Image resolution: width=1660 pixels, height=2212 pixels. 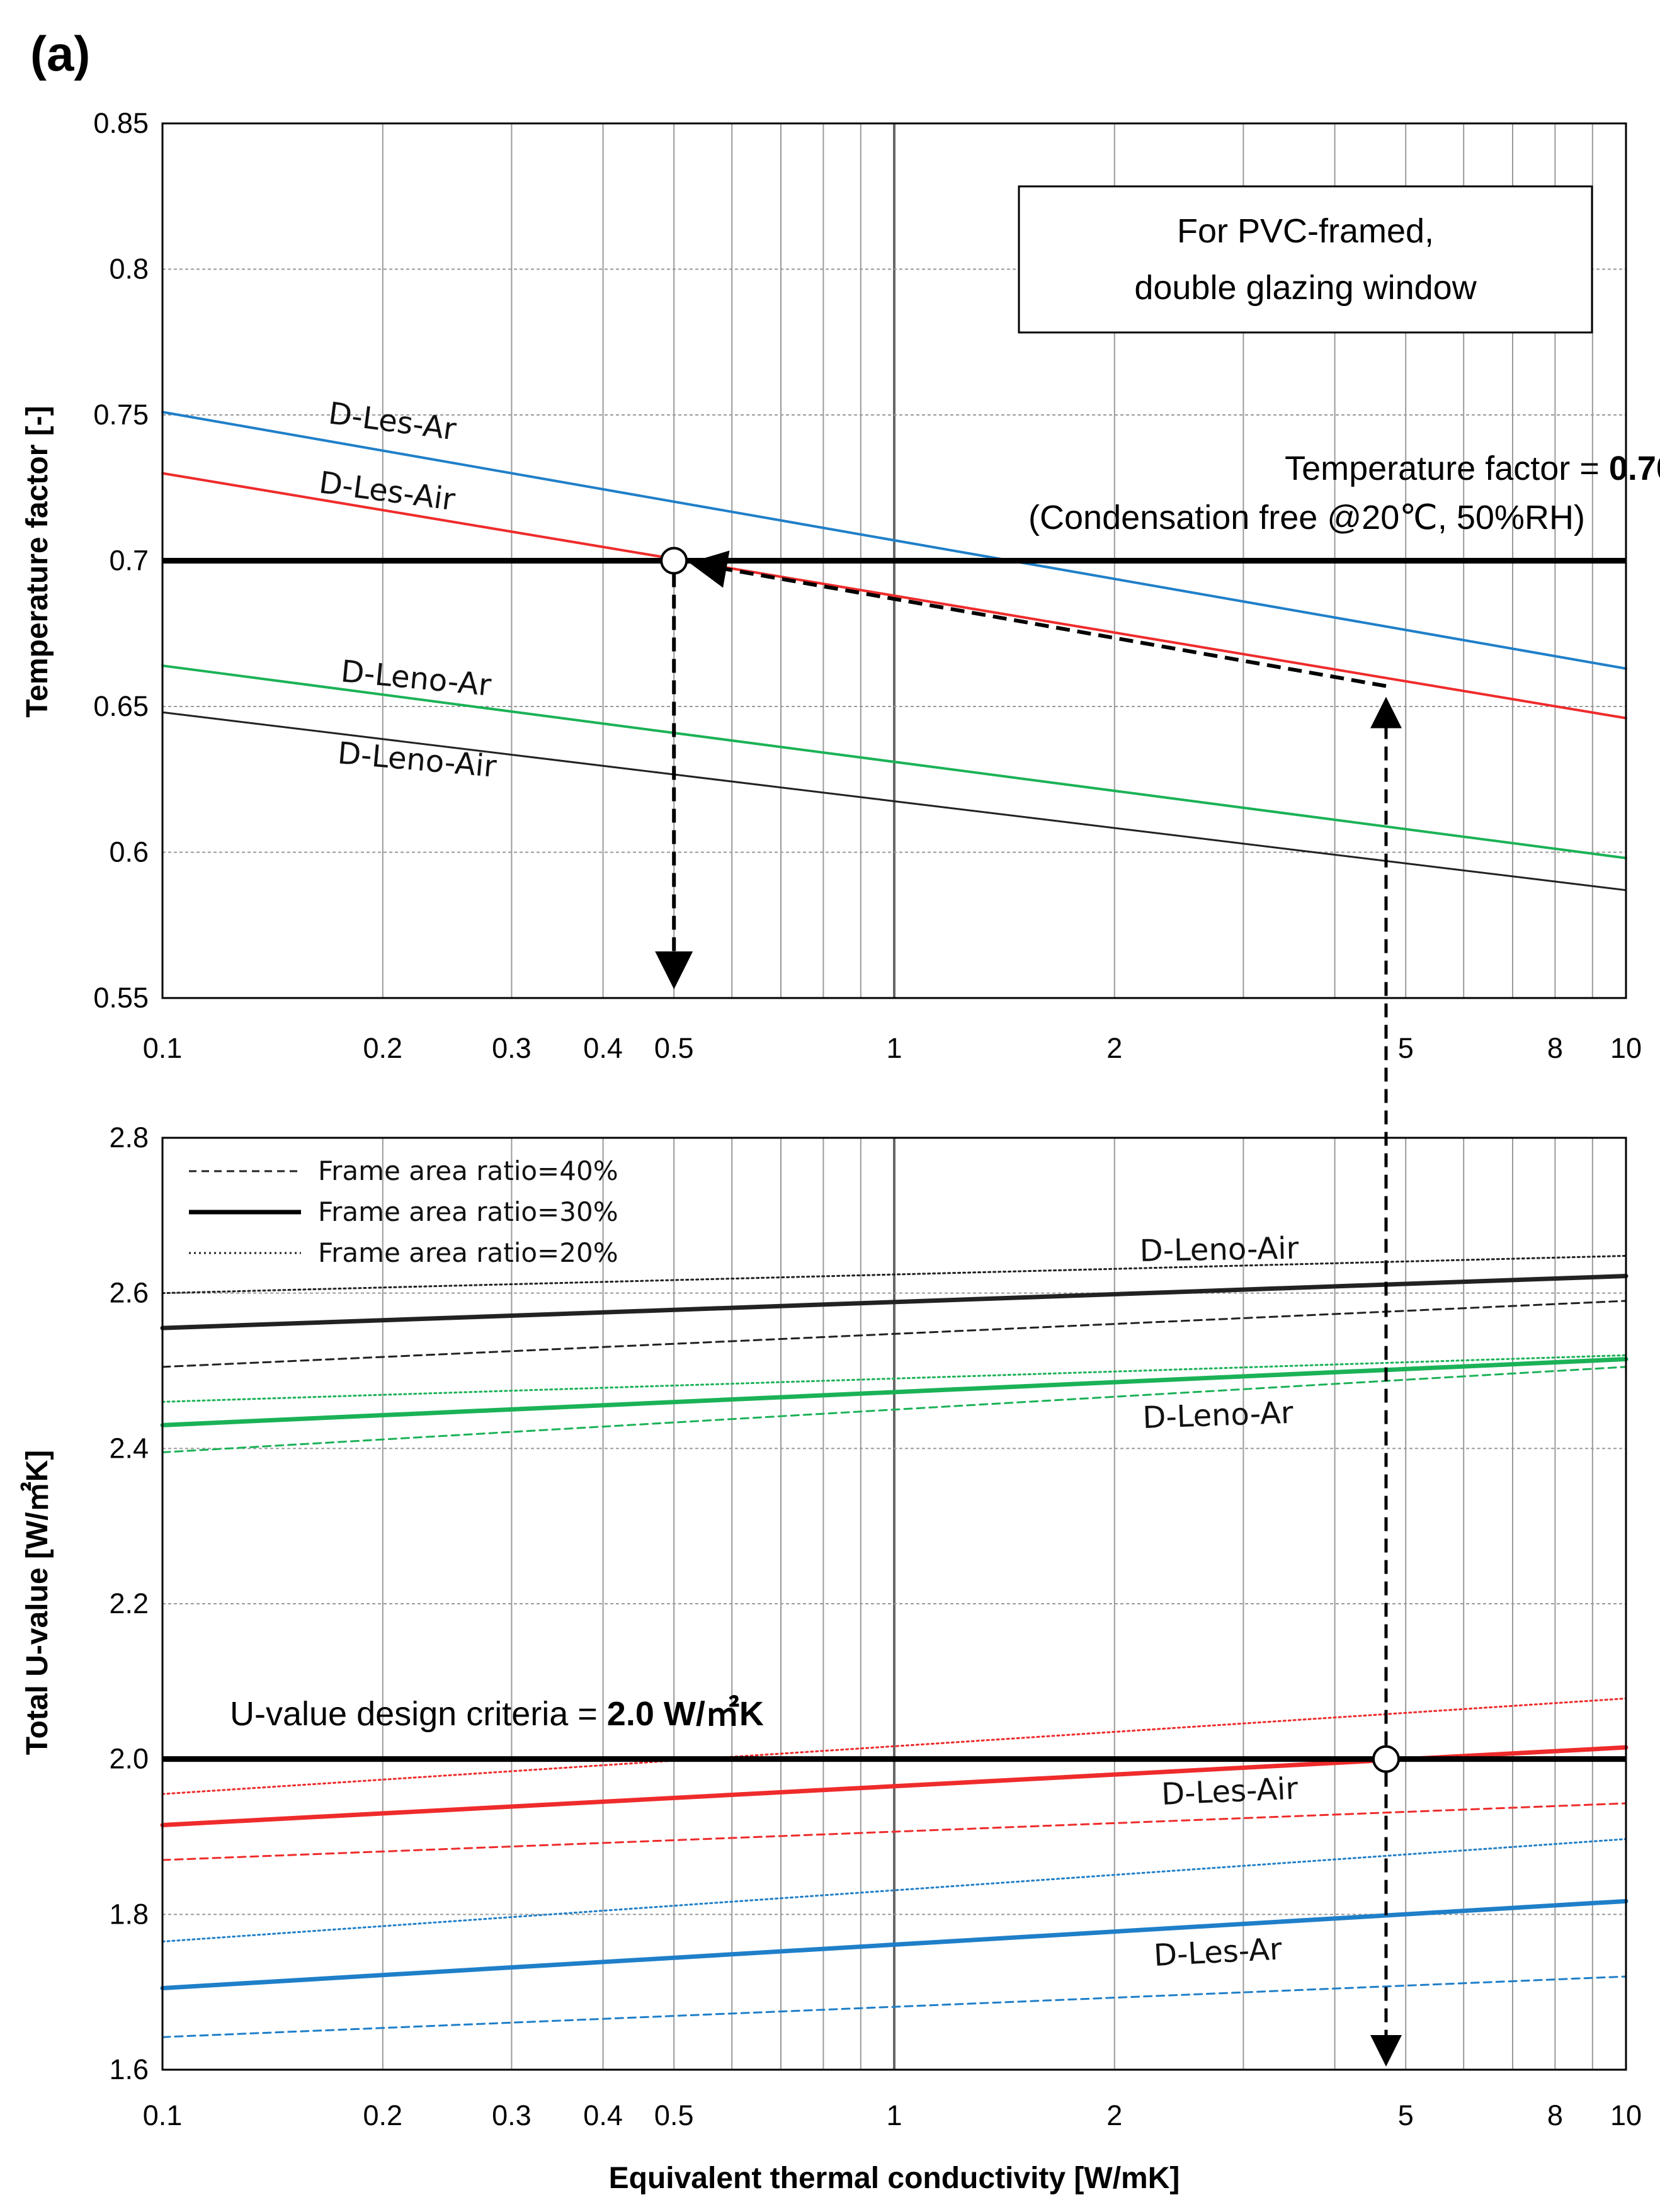 What do you see at coordinates (894, 801) in the screenshot?
I see `top-series-d-leno-air` at bounding box center [894, 801].